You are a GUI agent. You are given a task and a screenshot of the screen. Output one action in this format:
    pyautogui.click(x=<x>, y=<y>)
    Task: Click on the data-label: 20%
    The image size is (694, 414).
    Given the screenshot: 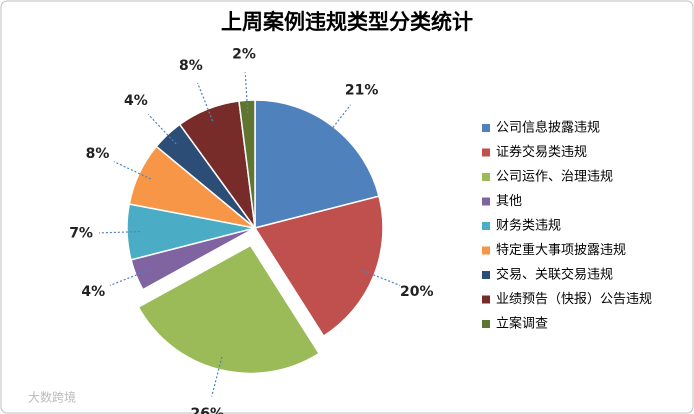 What is the action you would take?
    pyautogui.click(x=417, y=292)
    